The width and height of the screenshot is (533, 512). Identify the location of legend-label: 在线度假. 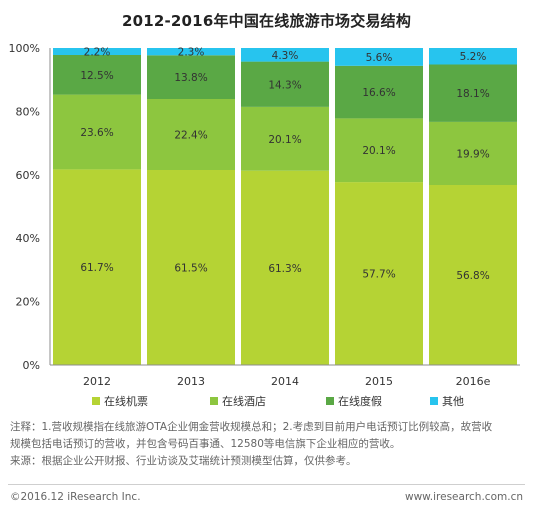
(360, 401).